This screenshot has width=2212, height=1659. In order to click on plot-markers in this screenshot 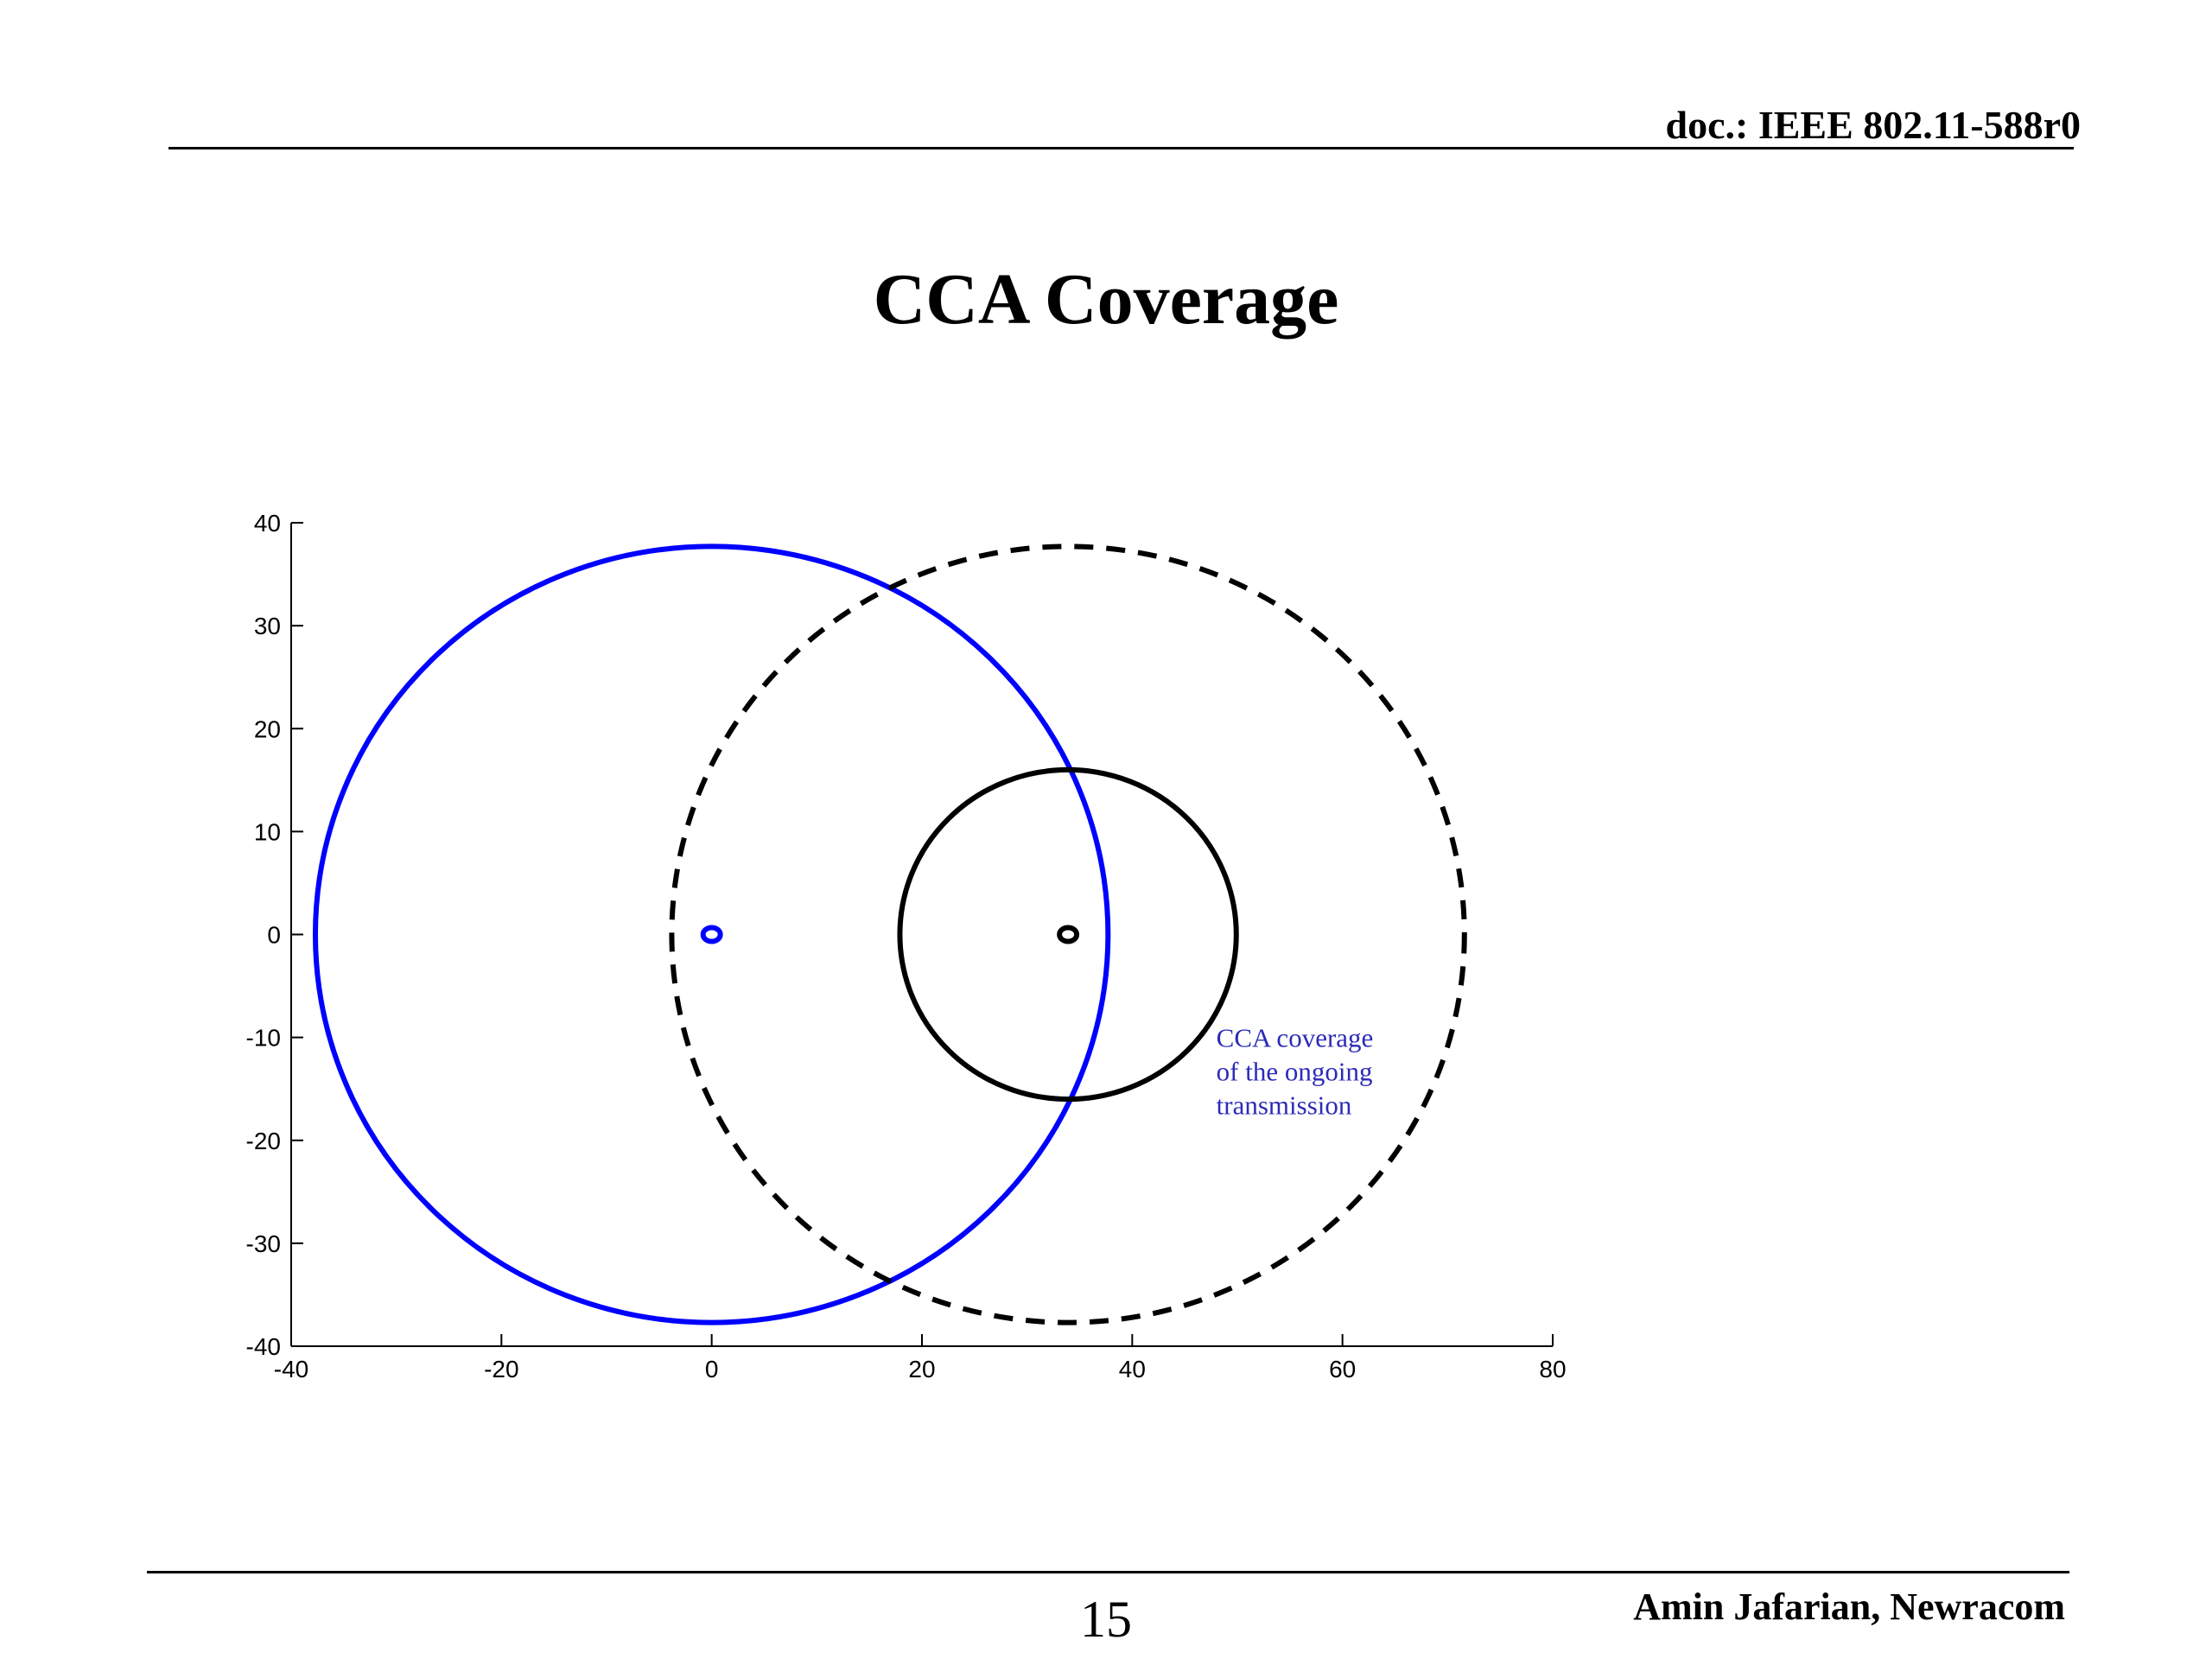, I will do `click(890, 934)`.